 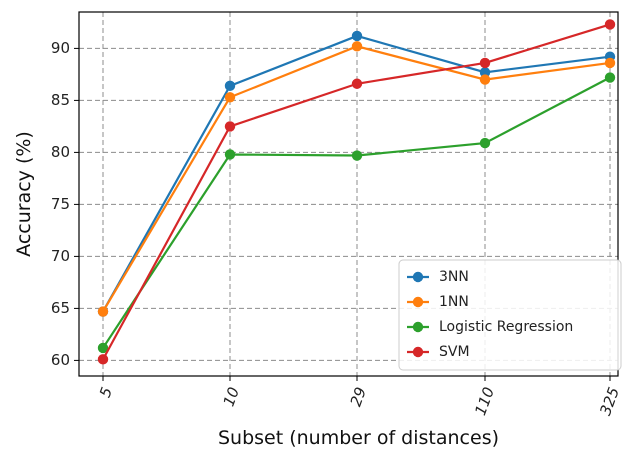 I want to click on legend-item: 3NN, so click(x=438, y=277).